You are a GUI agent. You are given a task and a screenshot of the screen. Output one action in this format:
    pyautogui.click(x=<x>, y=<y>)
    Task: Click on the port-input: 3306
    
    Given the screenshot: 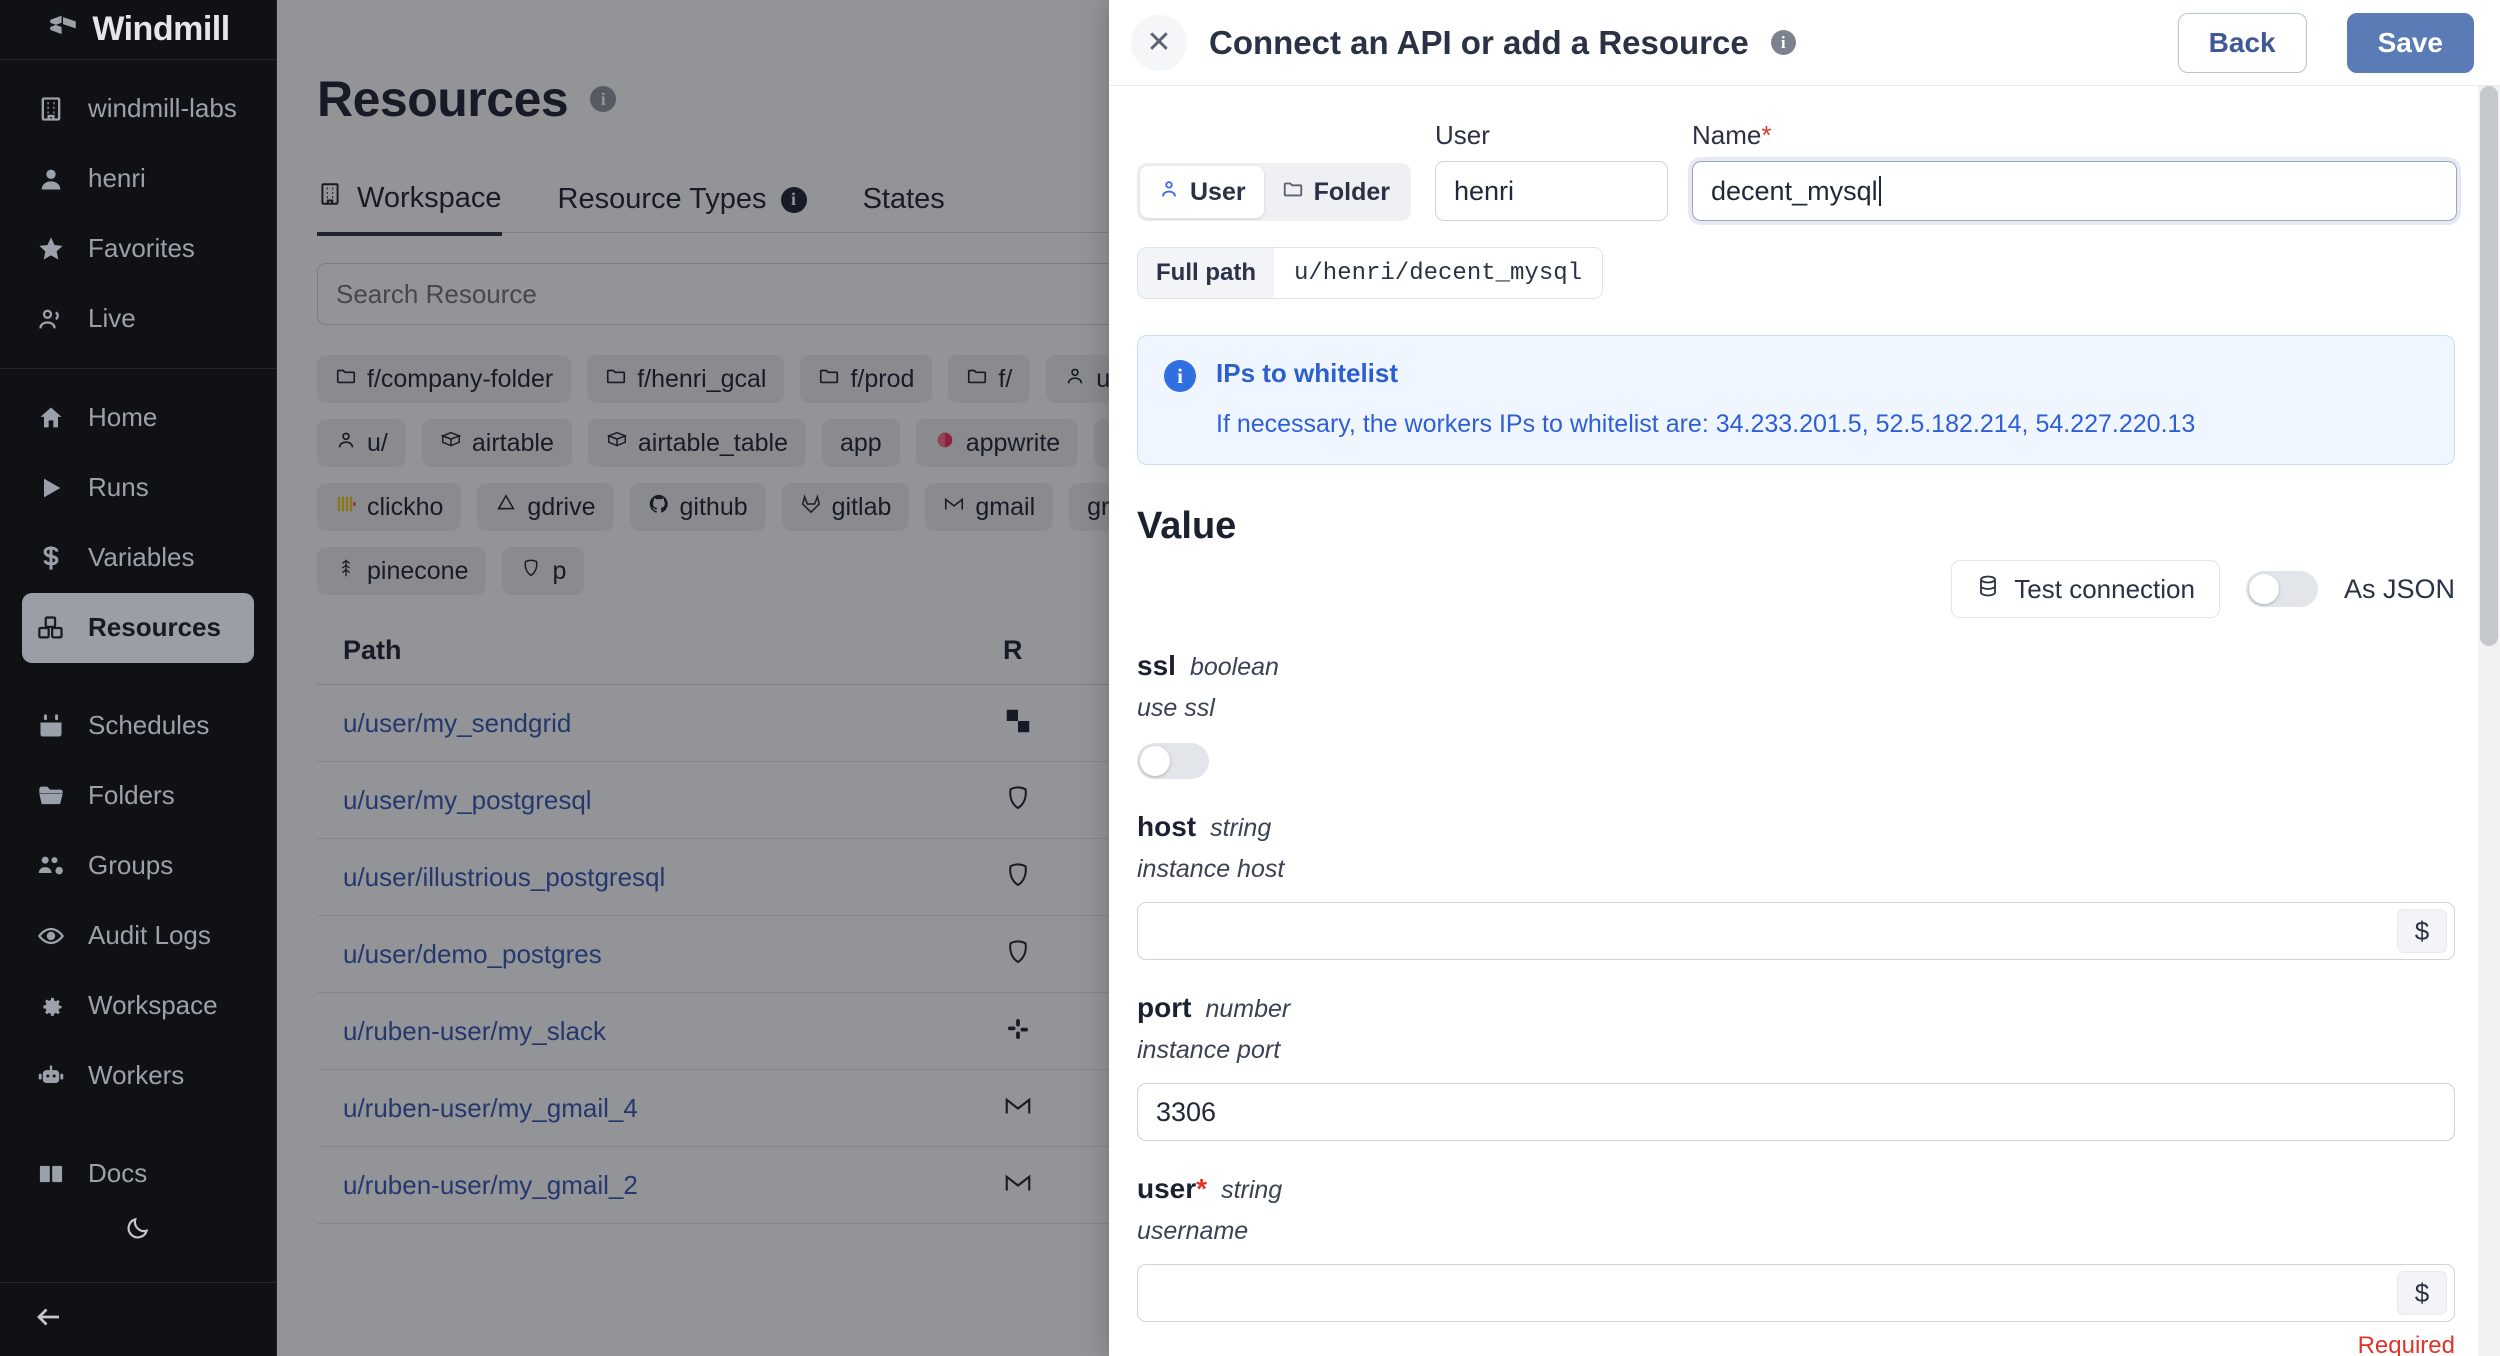 What is the action you would take?
    pyautogui.click(x=1796, y=1112)
    